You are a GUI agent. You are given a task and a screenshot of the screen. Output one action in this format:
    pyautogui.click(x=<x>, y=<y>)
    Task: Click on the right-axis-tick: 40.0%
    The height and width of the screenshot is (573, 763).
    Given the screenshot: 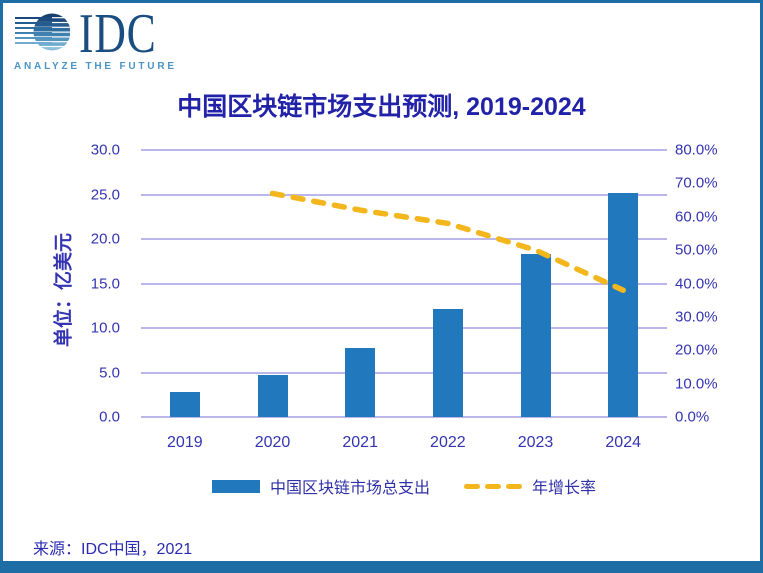 What is the action you would take?
    pyautogui.click(x=696, y=283)
    